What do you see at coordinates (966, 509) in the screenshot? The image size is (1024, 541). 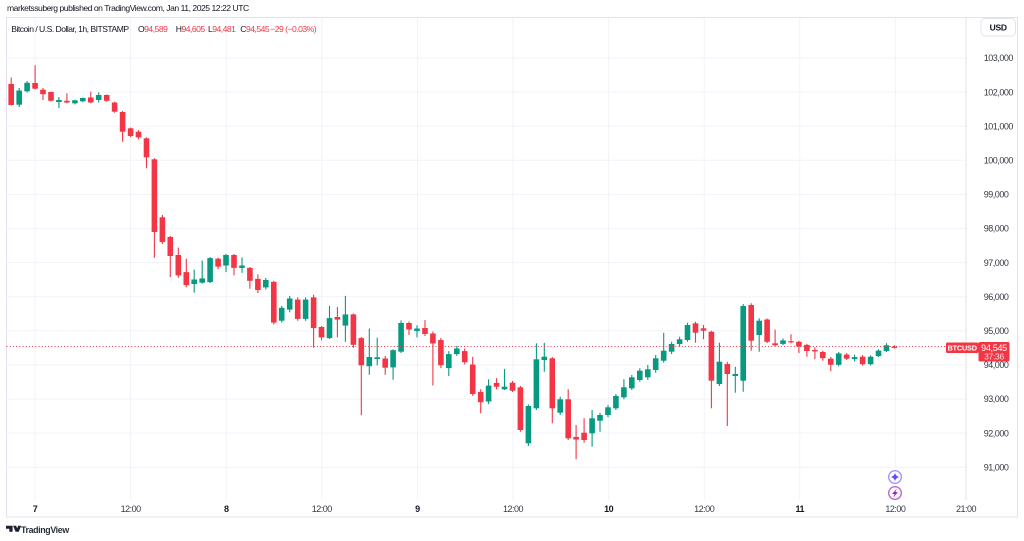 I see `svg-text: 21:00` at bounding box center [966, 509].